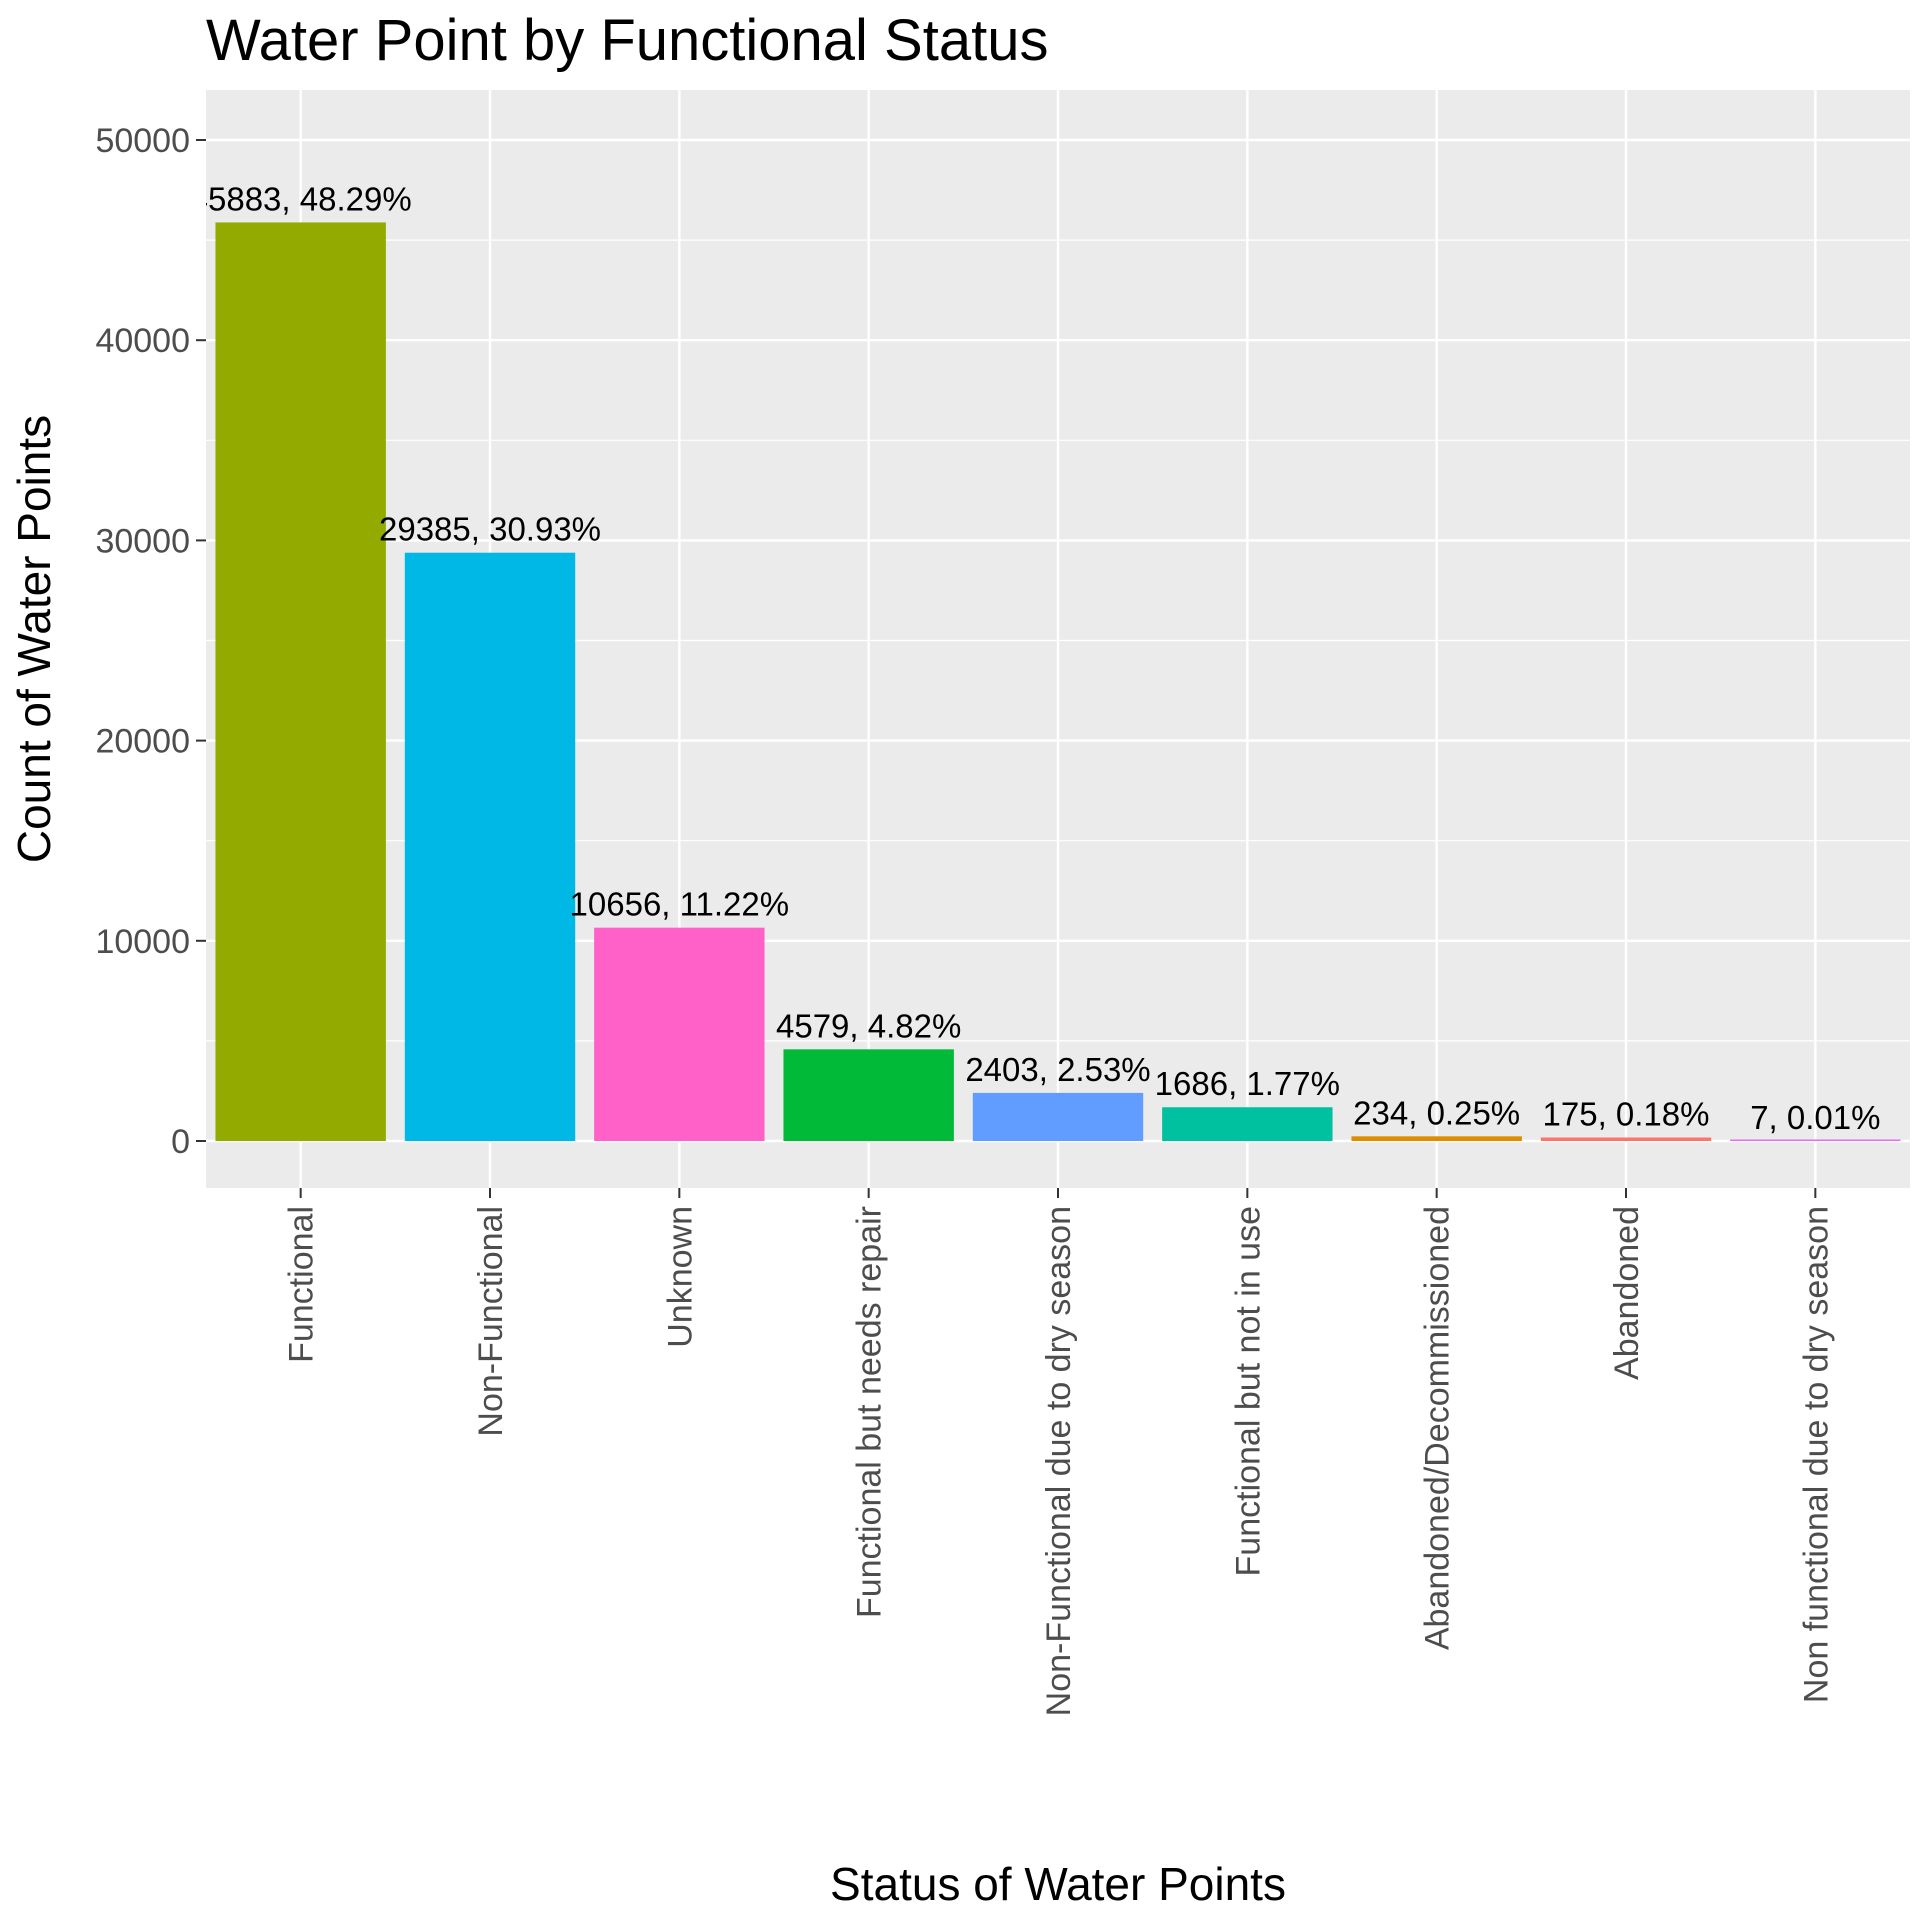  I want to click on data-label: 2403, 2.53%, so click(1057, 1069).